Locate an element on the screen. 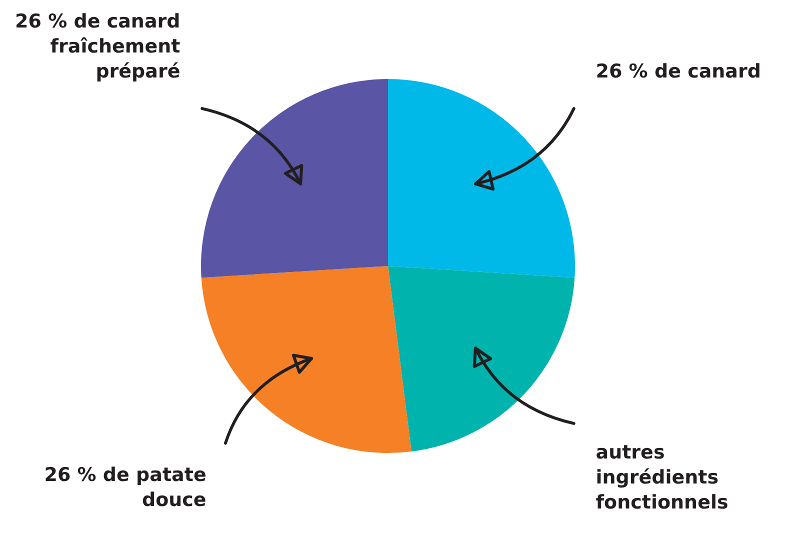  slice-label: 26 % de patate douce is located at coordinates (125, 487).